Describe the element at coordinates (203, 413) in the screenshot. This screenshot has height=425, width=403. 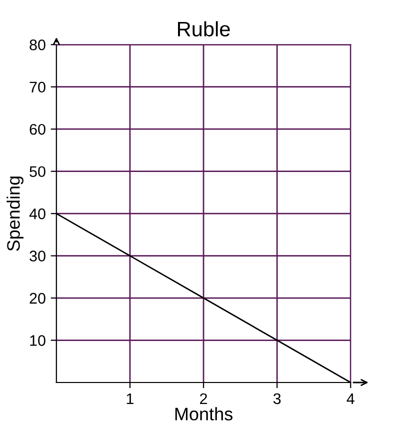
I see `x-axis-title: Months` at that location.